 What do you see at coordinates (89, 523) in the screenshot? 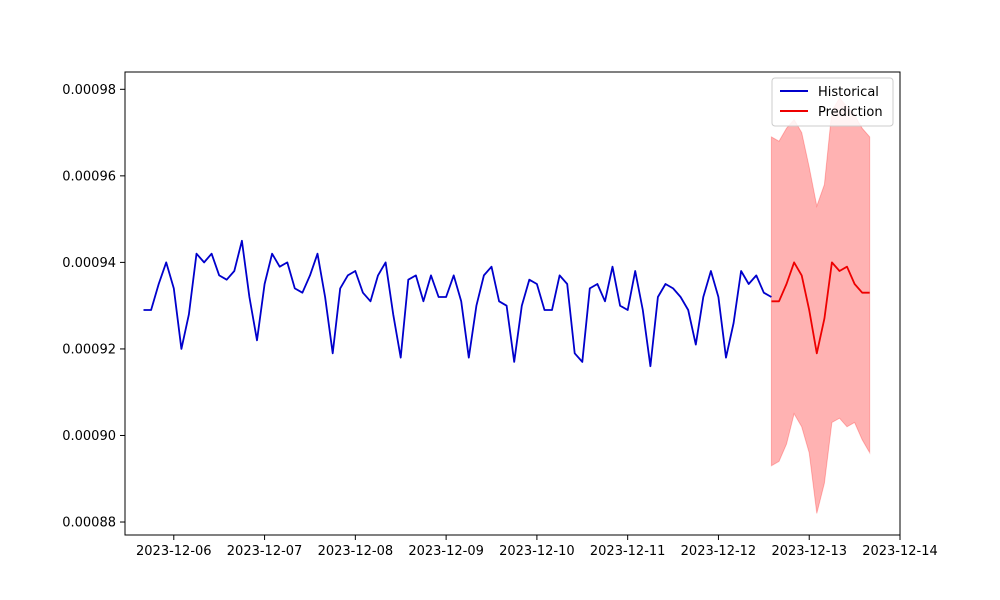
I see `y-tick-label: 0.00088` at bounding box center [89, 523].